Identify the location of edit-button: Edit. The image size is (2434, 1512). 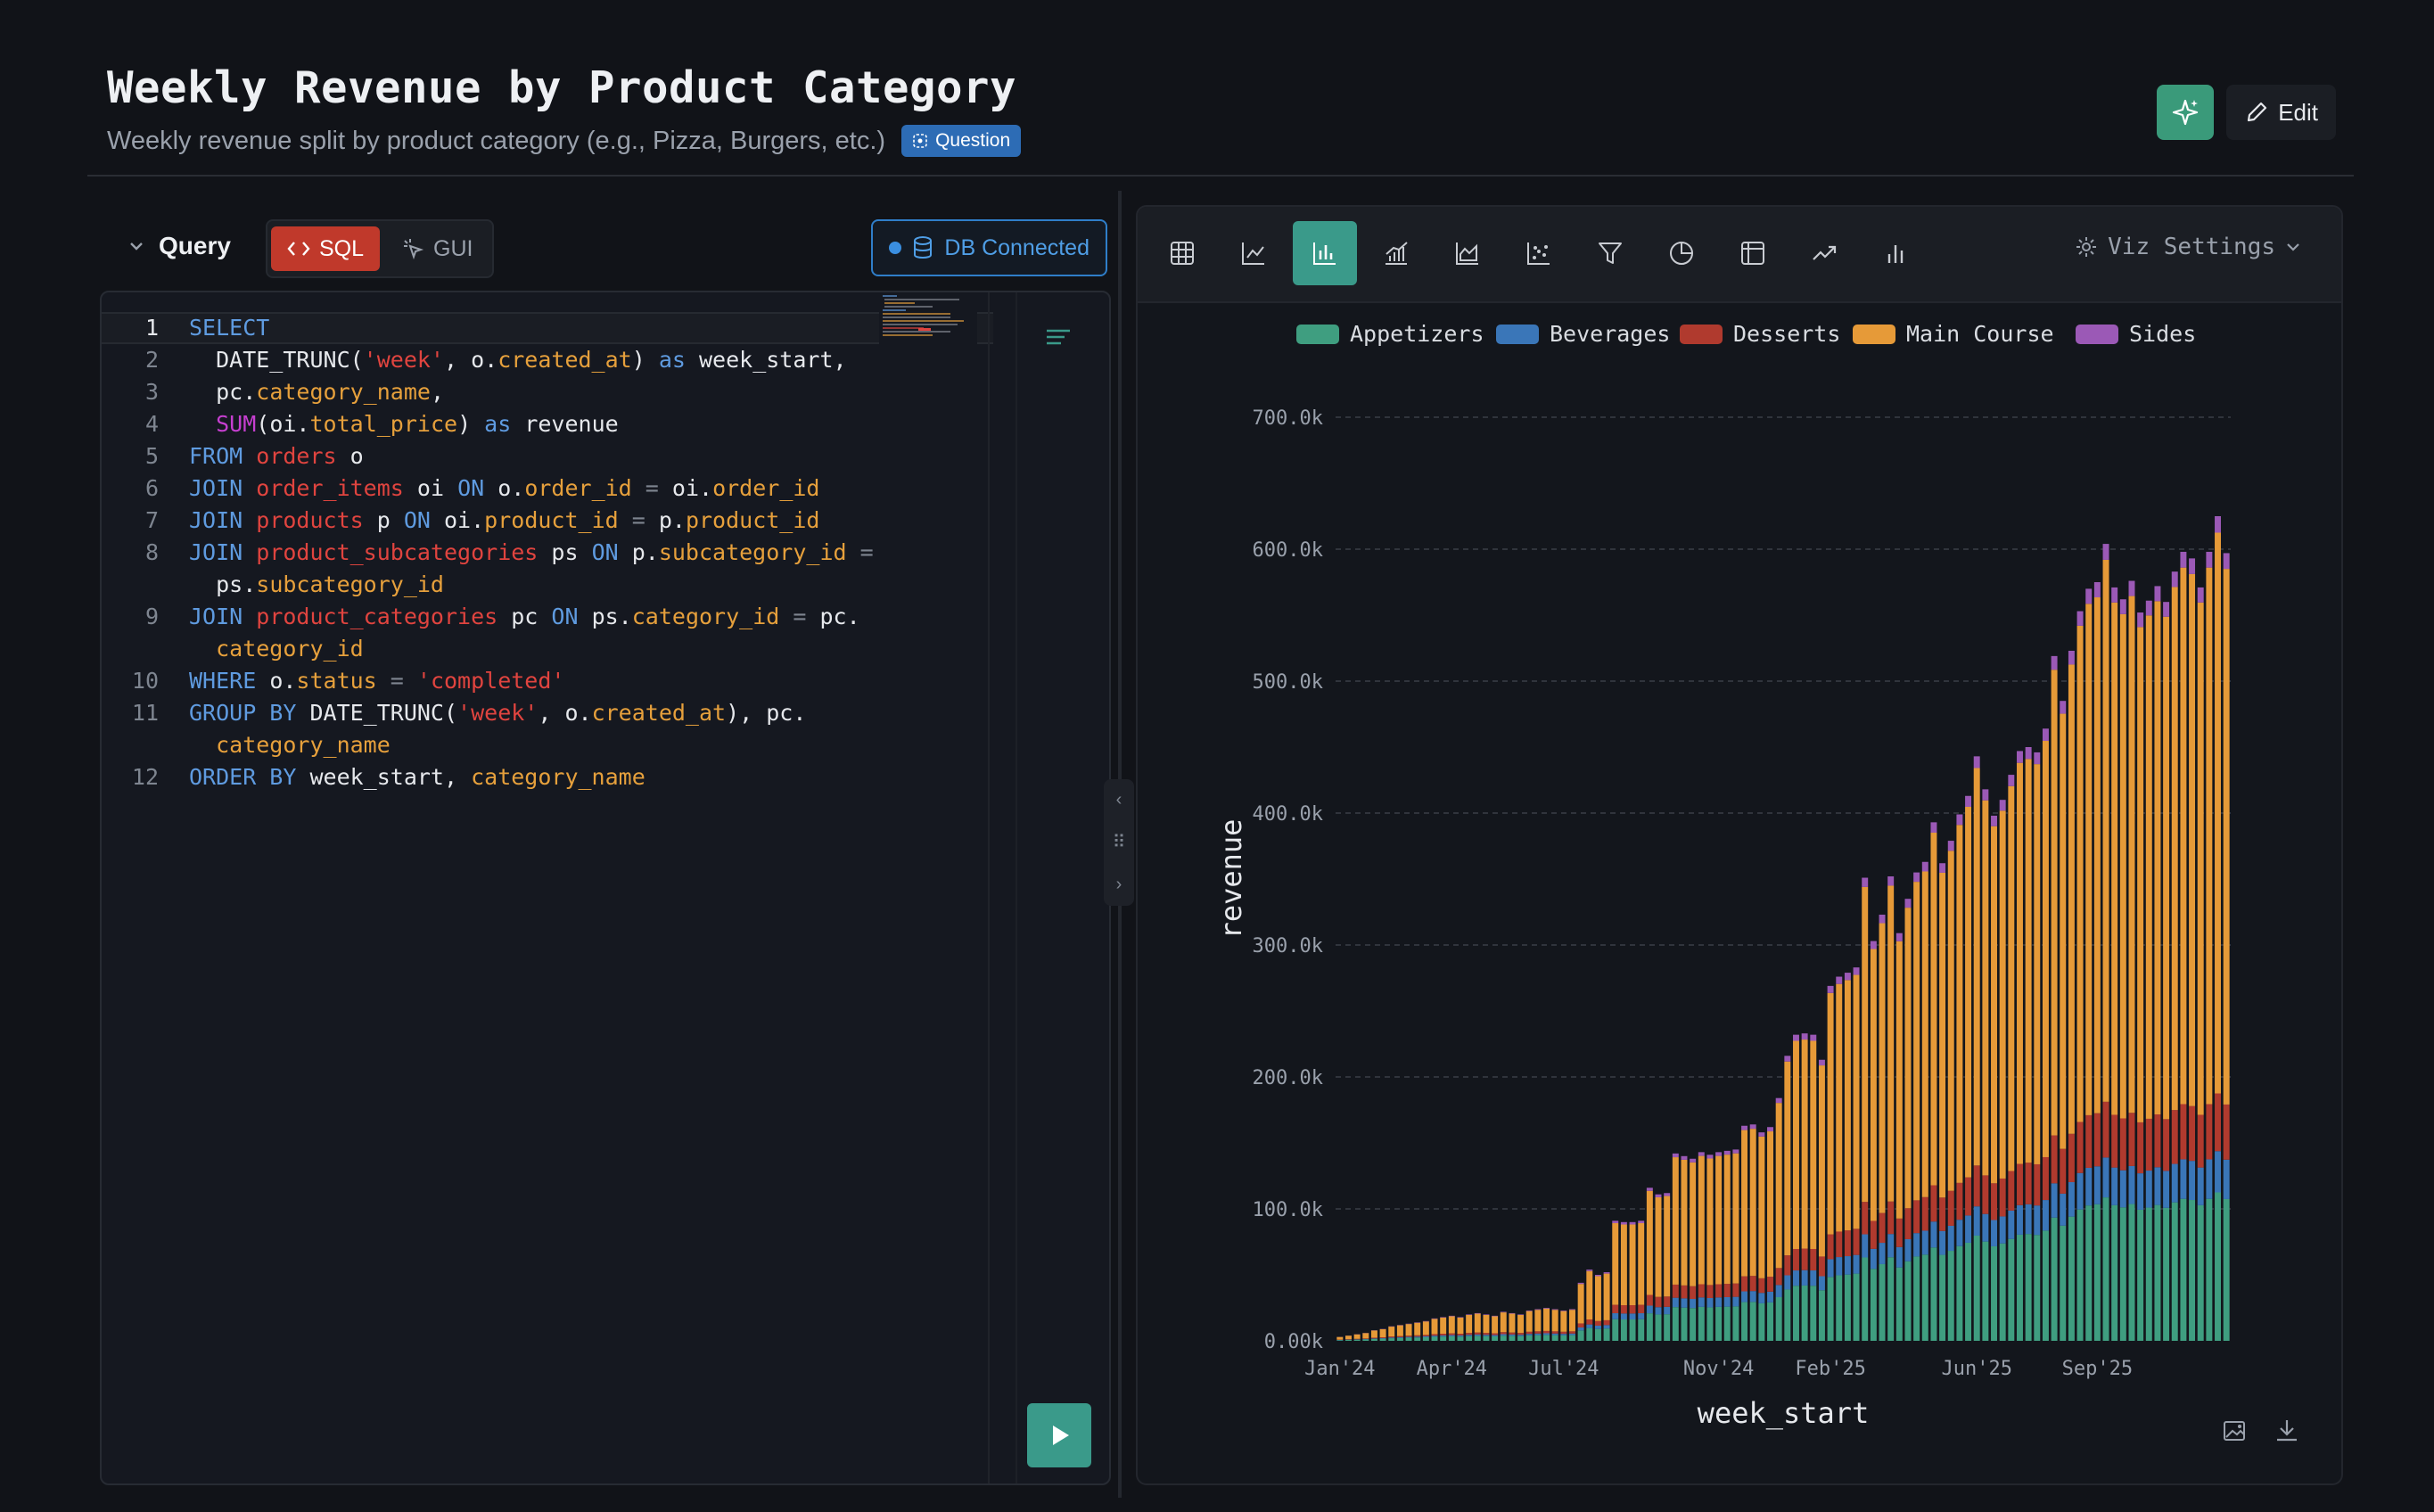
(2281, 112).